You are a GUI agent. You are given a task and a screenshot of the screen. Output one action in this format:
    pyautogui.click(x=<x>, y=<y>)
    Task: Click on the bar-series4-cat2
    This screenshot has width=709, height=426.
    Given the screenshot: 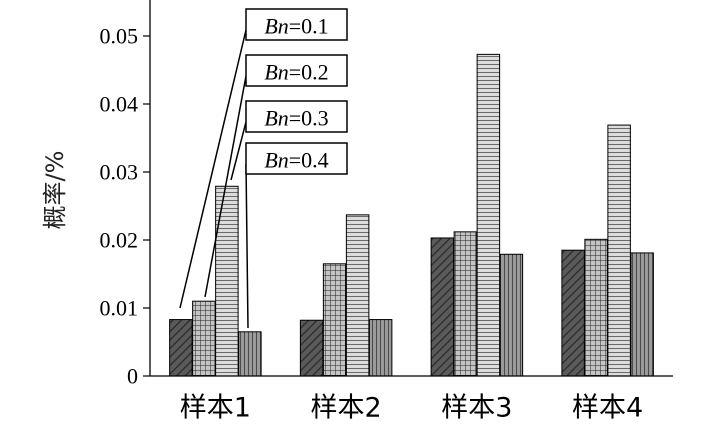 What is the action you would take?
    pyautogui.click(x=380, y=348)
    